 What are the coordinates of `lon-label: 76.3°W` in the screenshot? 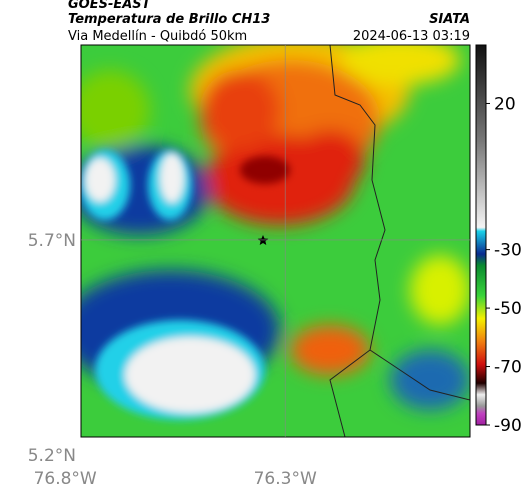 It's located at (285, 479).